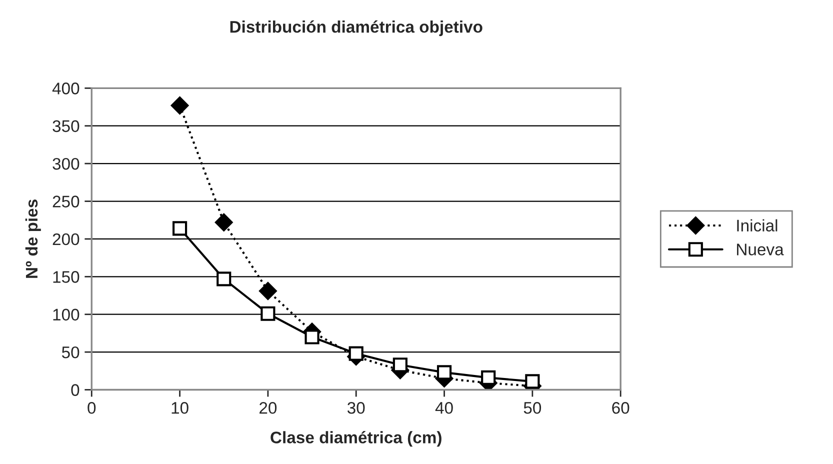 The height and width of the screenshot is (464, 833). Describe the element at coordinates (66, 277) in the screenshot. I see `y-tick-label: 150` at that location.